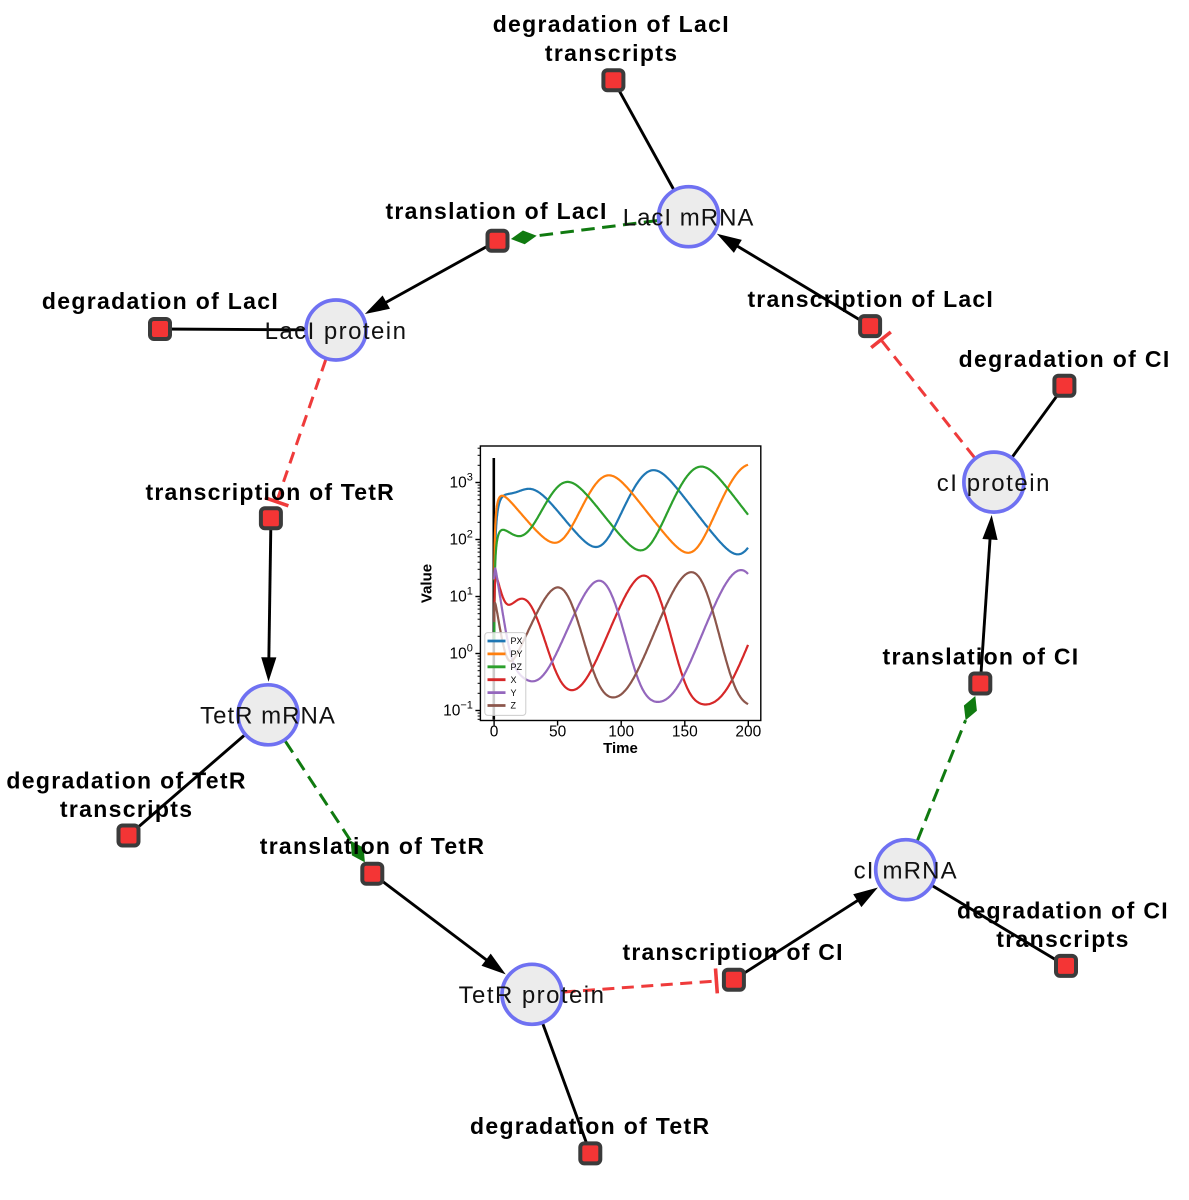 The width and height of the screenshot is (1189, 1200). Describe the element at coordinates (514, 680) in the screenshot. I see `svg-text: X` at that location.